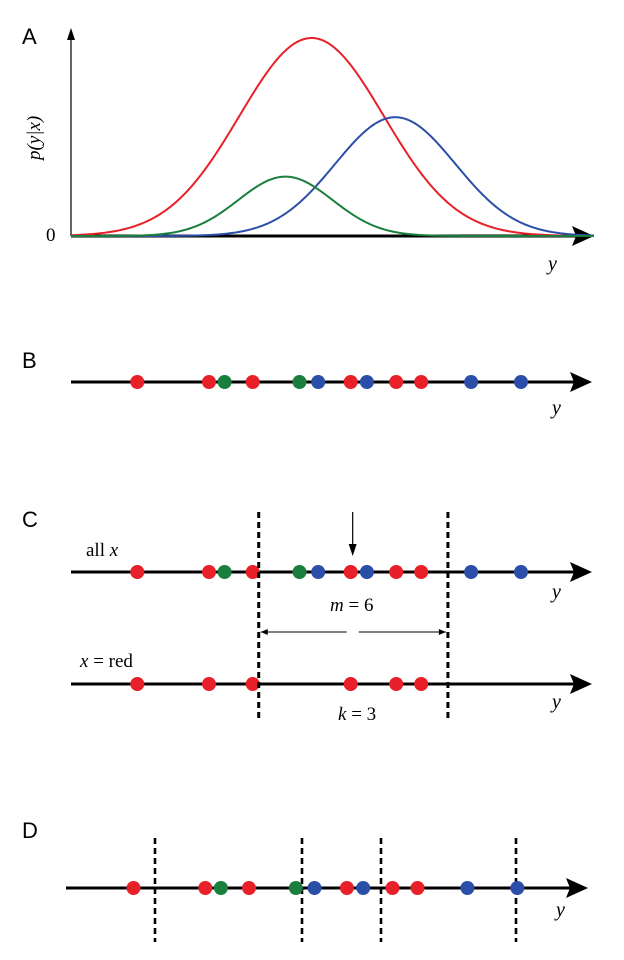 The height and width of the screenshot is (960, 624). Describe the element at coordinates (329, 572) in the screenshot. I see `panel-c-top-points` at that location.